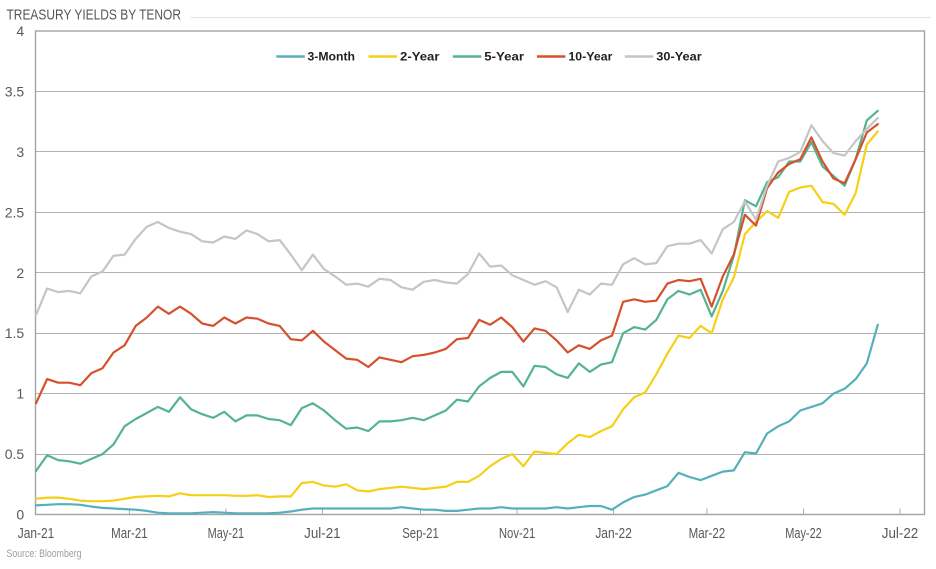 The height and width of the screenshot is (569, 936). Describe the element at coordinates (20, 31) in the screenshot. I see `svg-text: 4` at that location.